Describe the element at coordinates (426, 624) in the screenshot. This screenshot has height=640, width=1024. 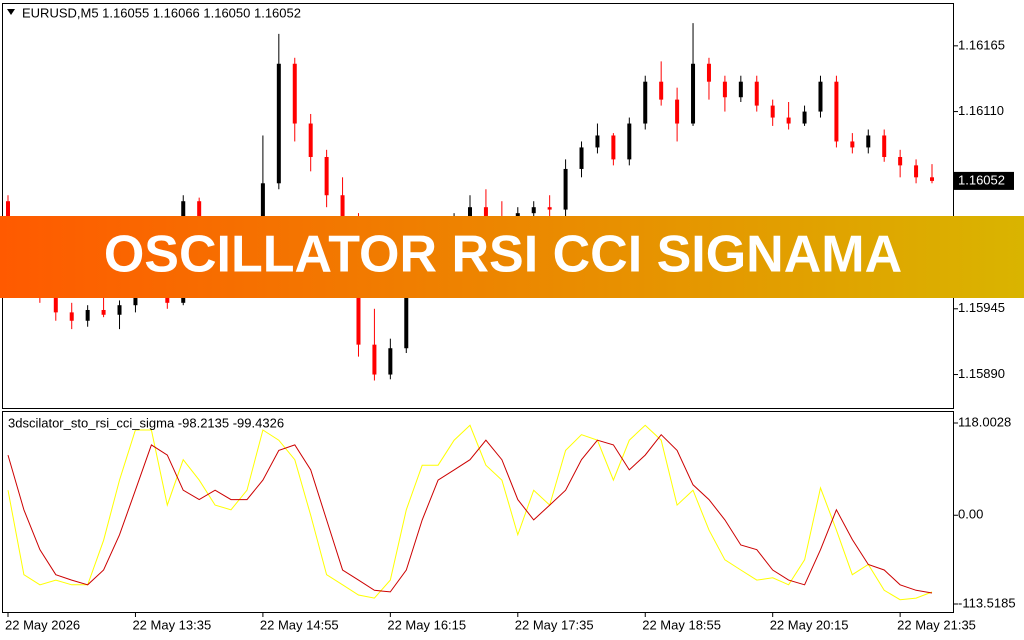
I see `x-tick-label: 22 May 16:15` at that location.